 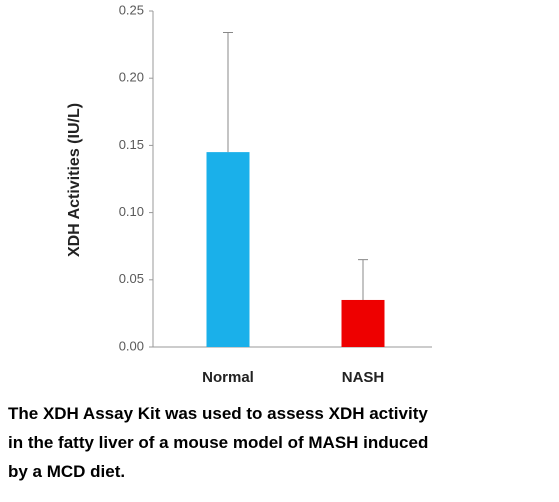 What do you see at coordinates (228, 377) in the screenshot?
I see `x-tick-label: Normal` at bounding box center [228, 377].